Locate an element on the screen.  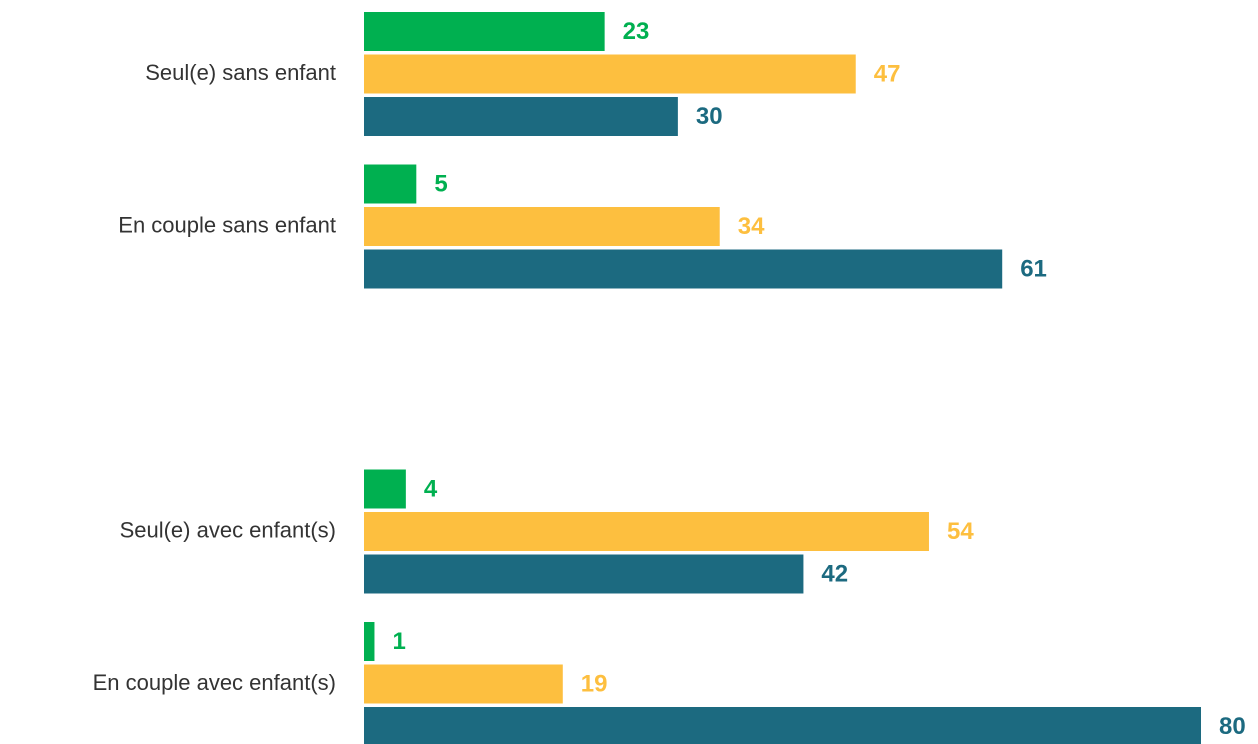
value-label: 19 is located at coordinates (594, 683).